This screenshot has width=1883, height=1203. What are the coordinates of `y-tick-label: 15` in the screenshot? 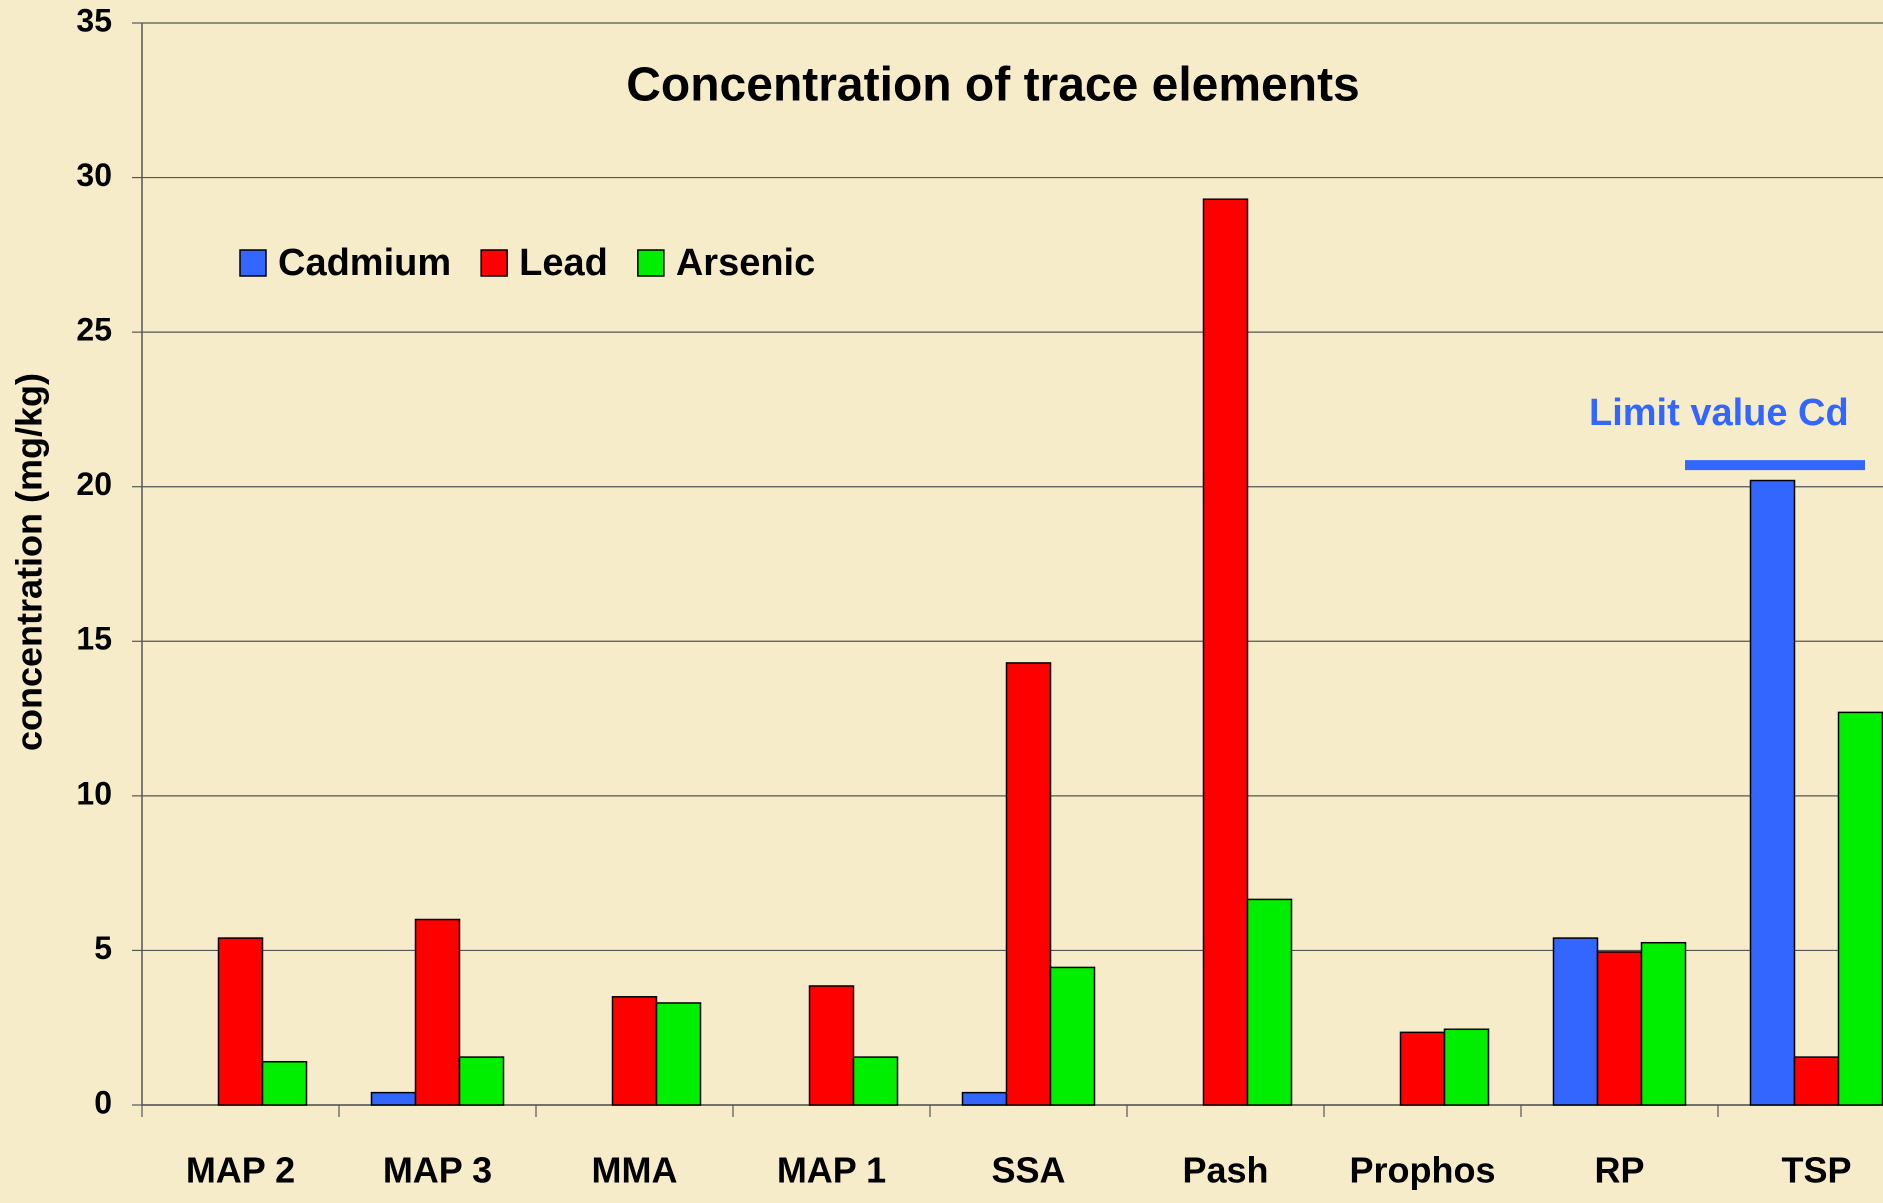 It's located at (94, 639).